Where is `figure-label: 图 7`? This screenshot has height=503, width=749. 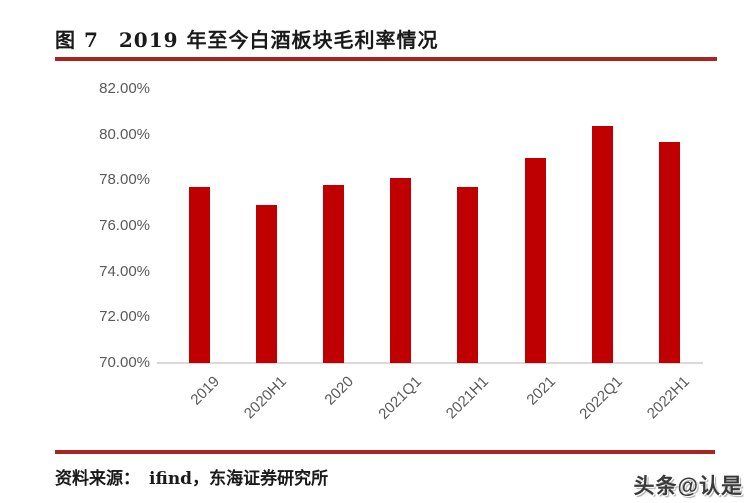
figure-label: 图 7 is located at coordinates (77, 40).